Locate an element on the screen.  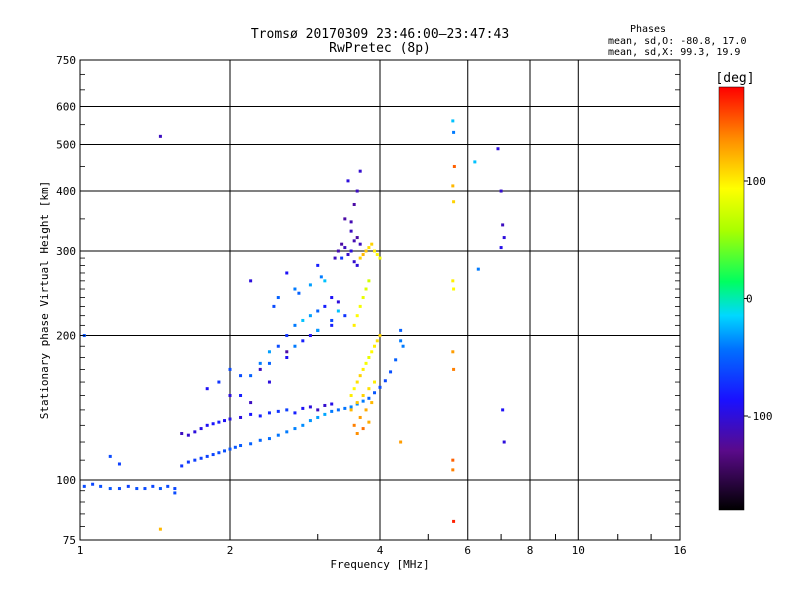
colorbar-label: [deg] is located at coordinates (734, 78).